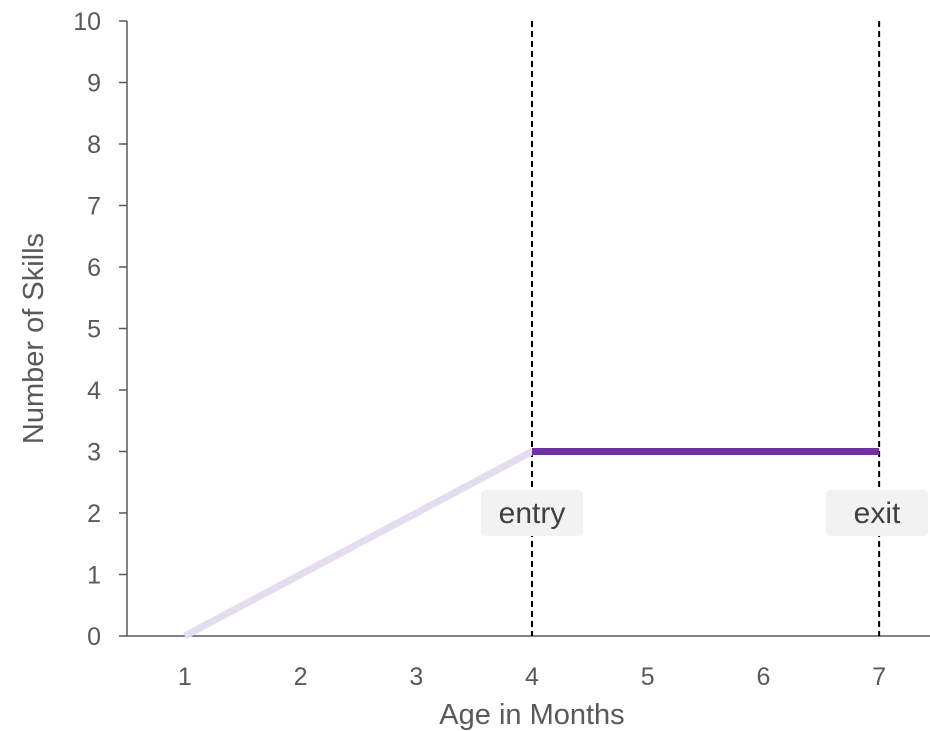  I want to click on y-tick-label: 5, so click(94, 330).